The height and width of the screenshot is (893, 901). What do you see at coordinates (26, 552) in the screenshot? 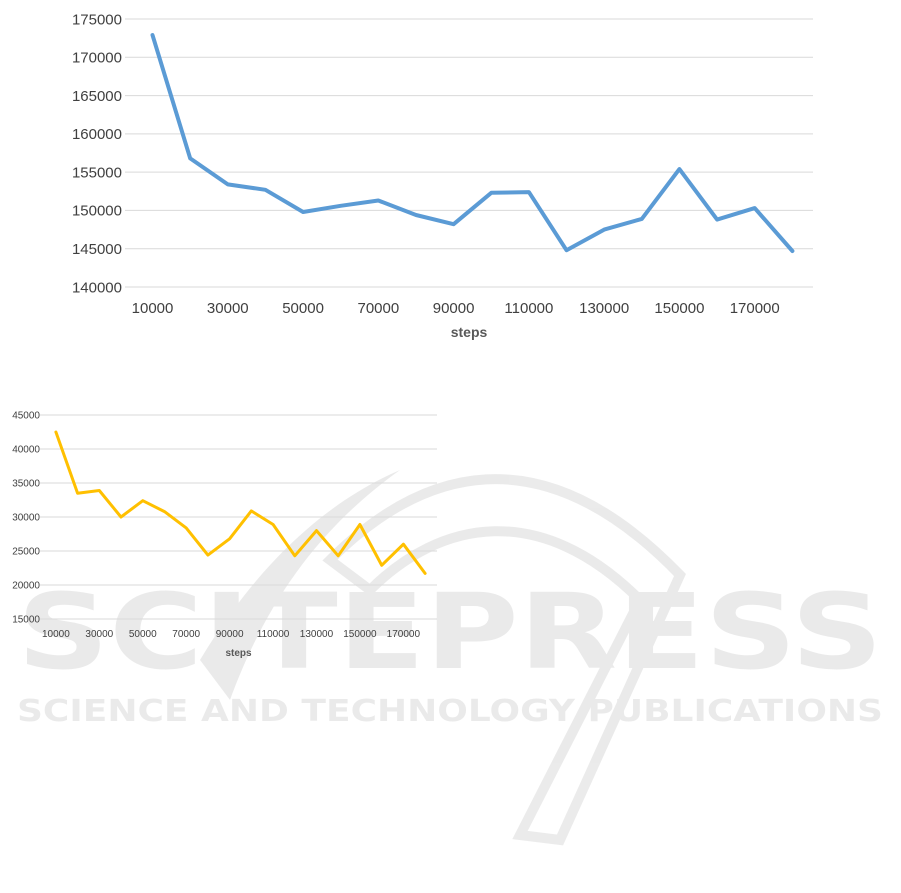
I see `y-tick-label: 25000` at bounding box center [26, 552].